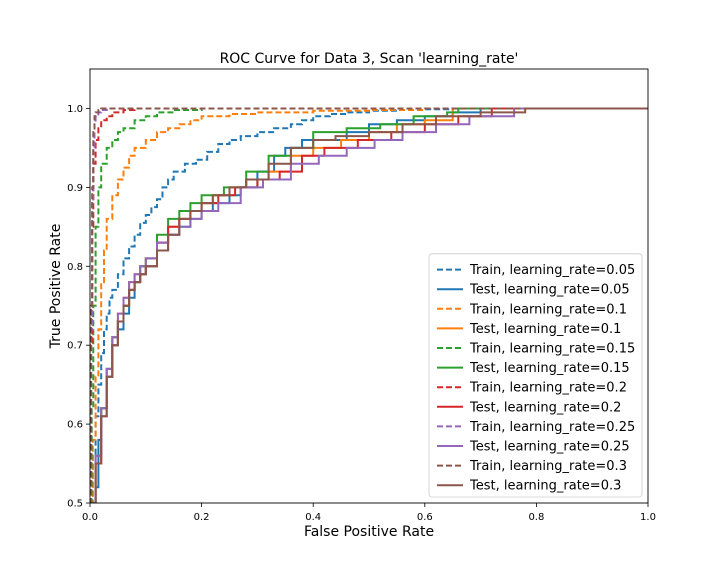 The width and height of the screenshot is (720, 576). I want to click on x-tick-label: 0.4, so click(313, 517).